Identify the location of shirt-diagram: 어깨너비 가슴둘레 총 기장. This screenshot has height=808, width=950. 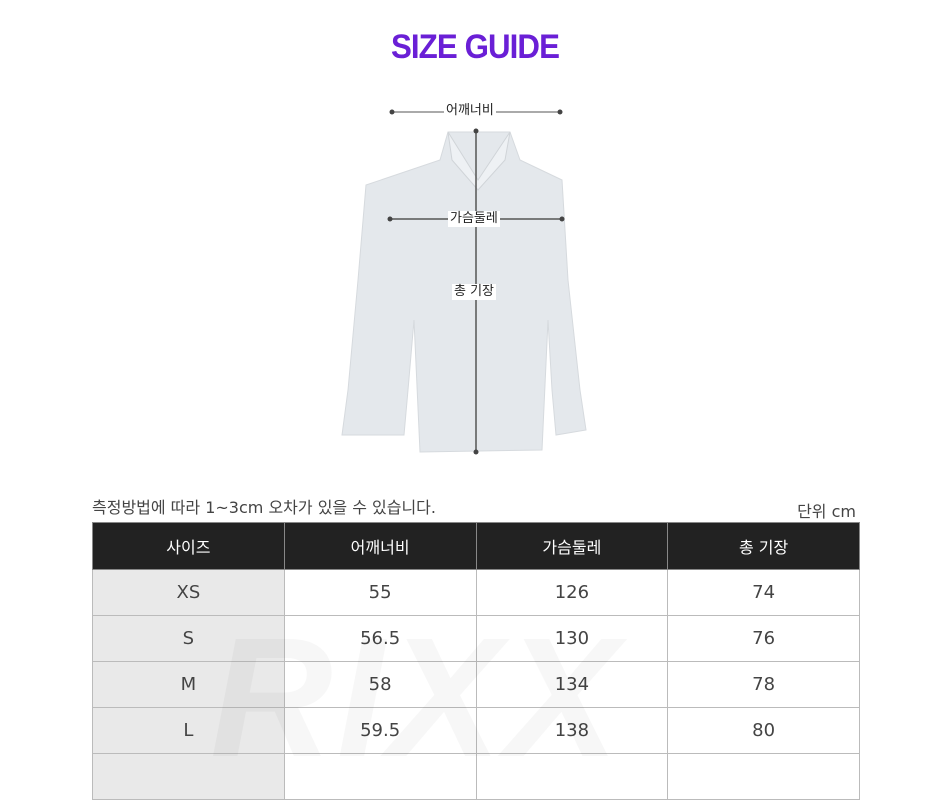
(480, 275).